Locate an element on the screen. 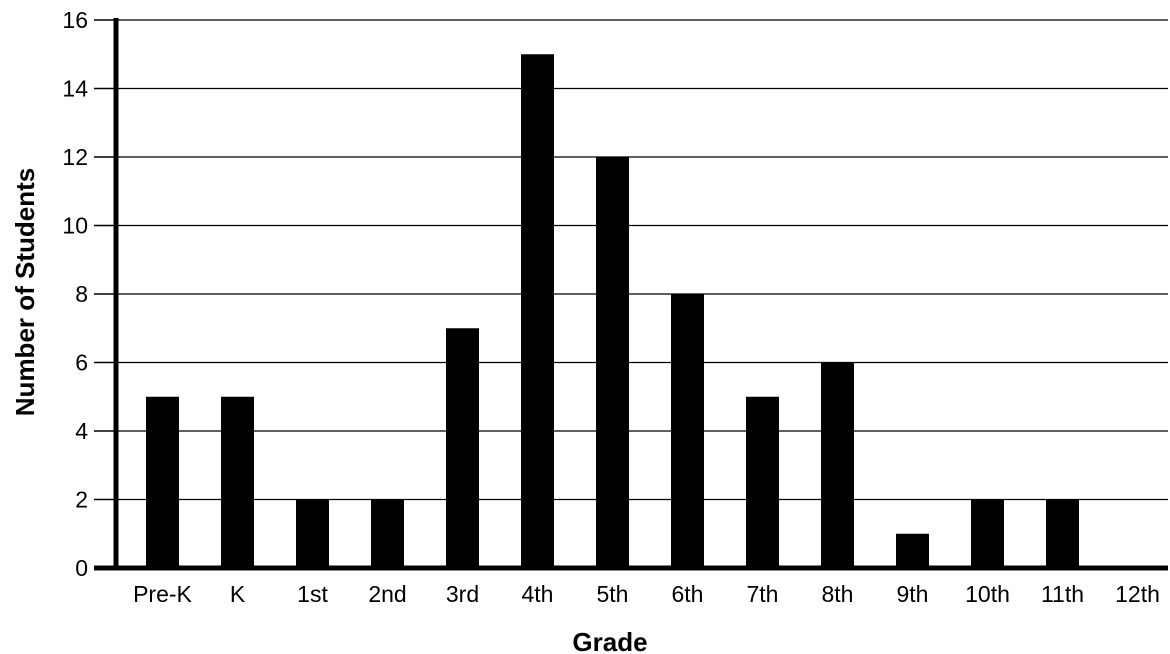 Image resolution: width=1170 pixels, height=654 pixels. bar-11th is located at coordinates (1062, 533).